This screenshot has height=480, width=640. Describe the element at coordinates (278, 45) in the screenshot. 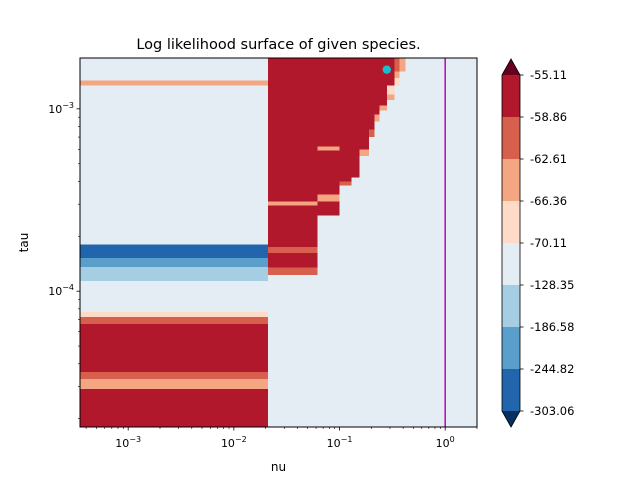

I see `chart-title: Log likelihood surface of given species.` at that location.